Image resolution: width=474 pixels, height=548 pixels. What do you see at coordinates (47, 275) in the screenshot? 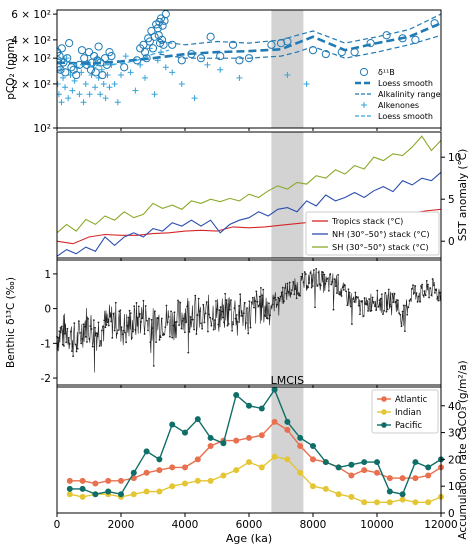
I see `y-tick-label: 1` at bounding box center [47, 275].